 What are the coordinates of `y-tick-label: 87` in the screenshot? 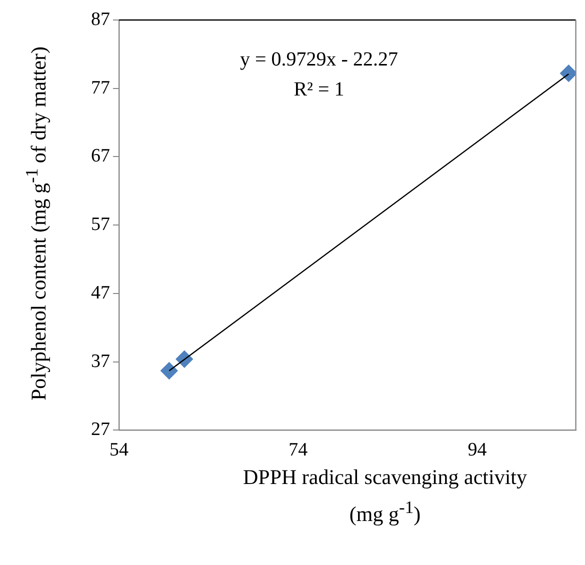 It's located at (100, 19).